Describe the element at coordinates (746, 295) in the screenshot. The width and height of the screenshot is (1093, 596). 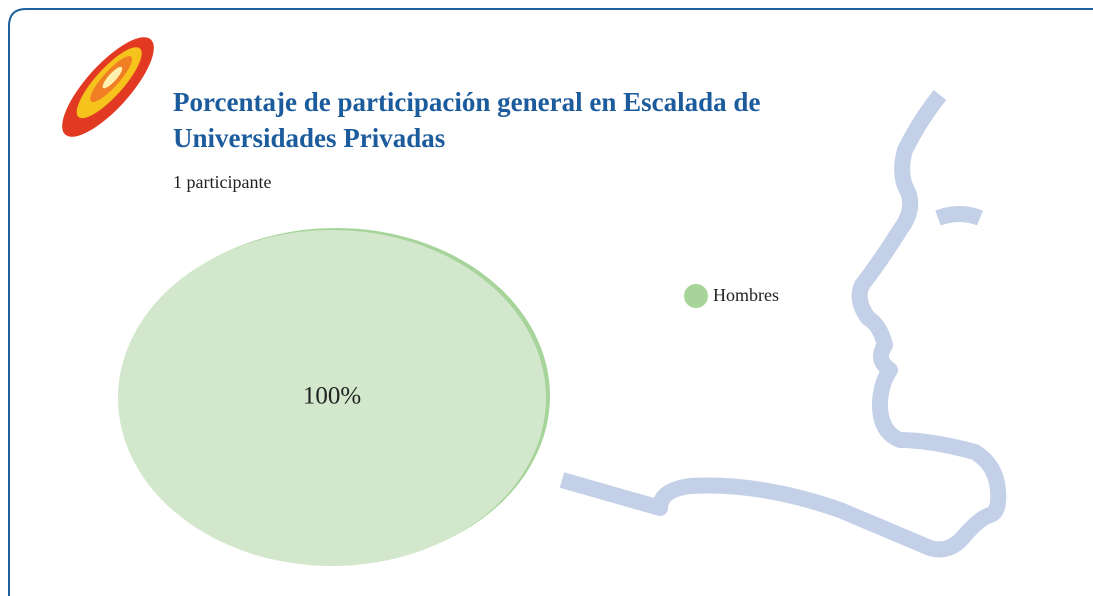
I see `legend-label: Hombres` at that location.